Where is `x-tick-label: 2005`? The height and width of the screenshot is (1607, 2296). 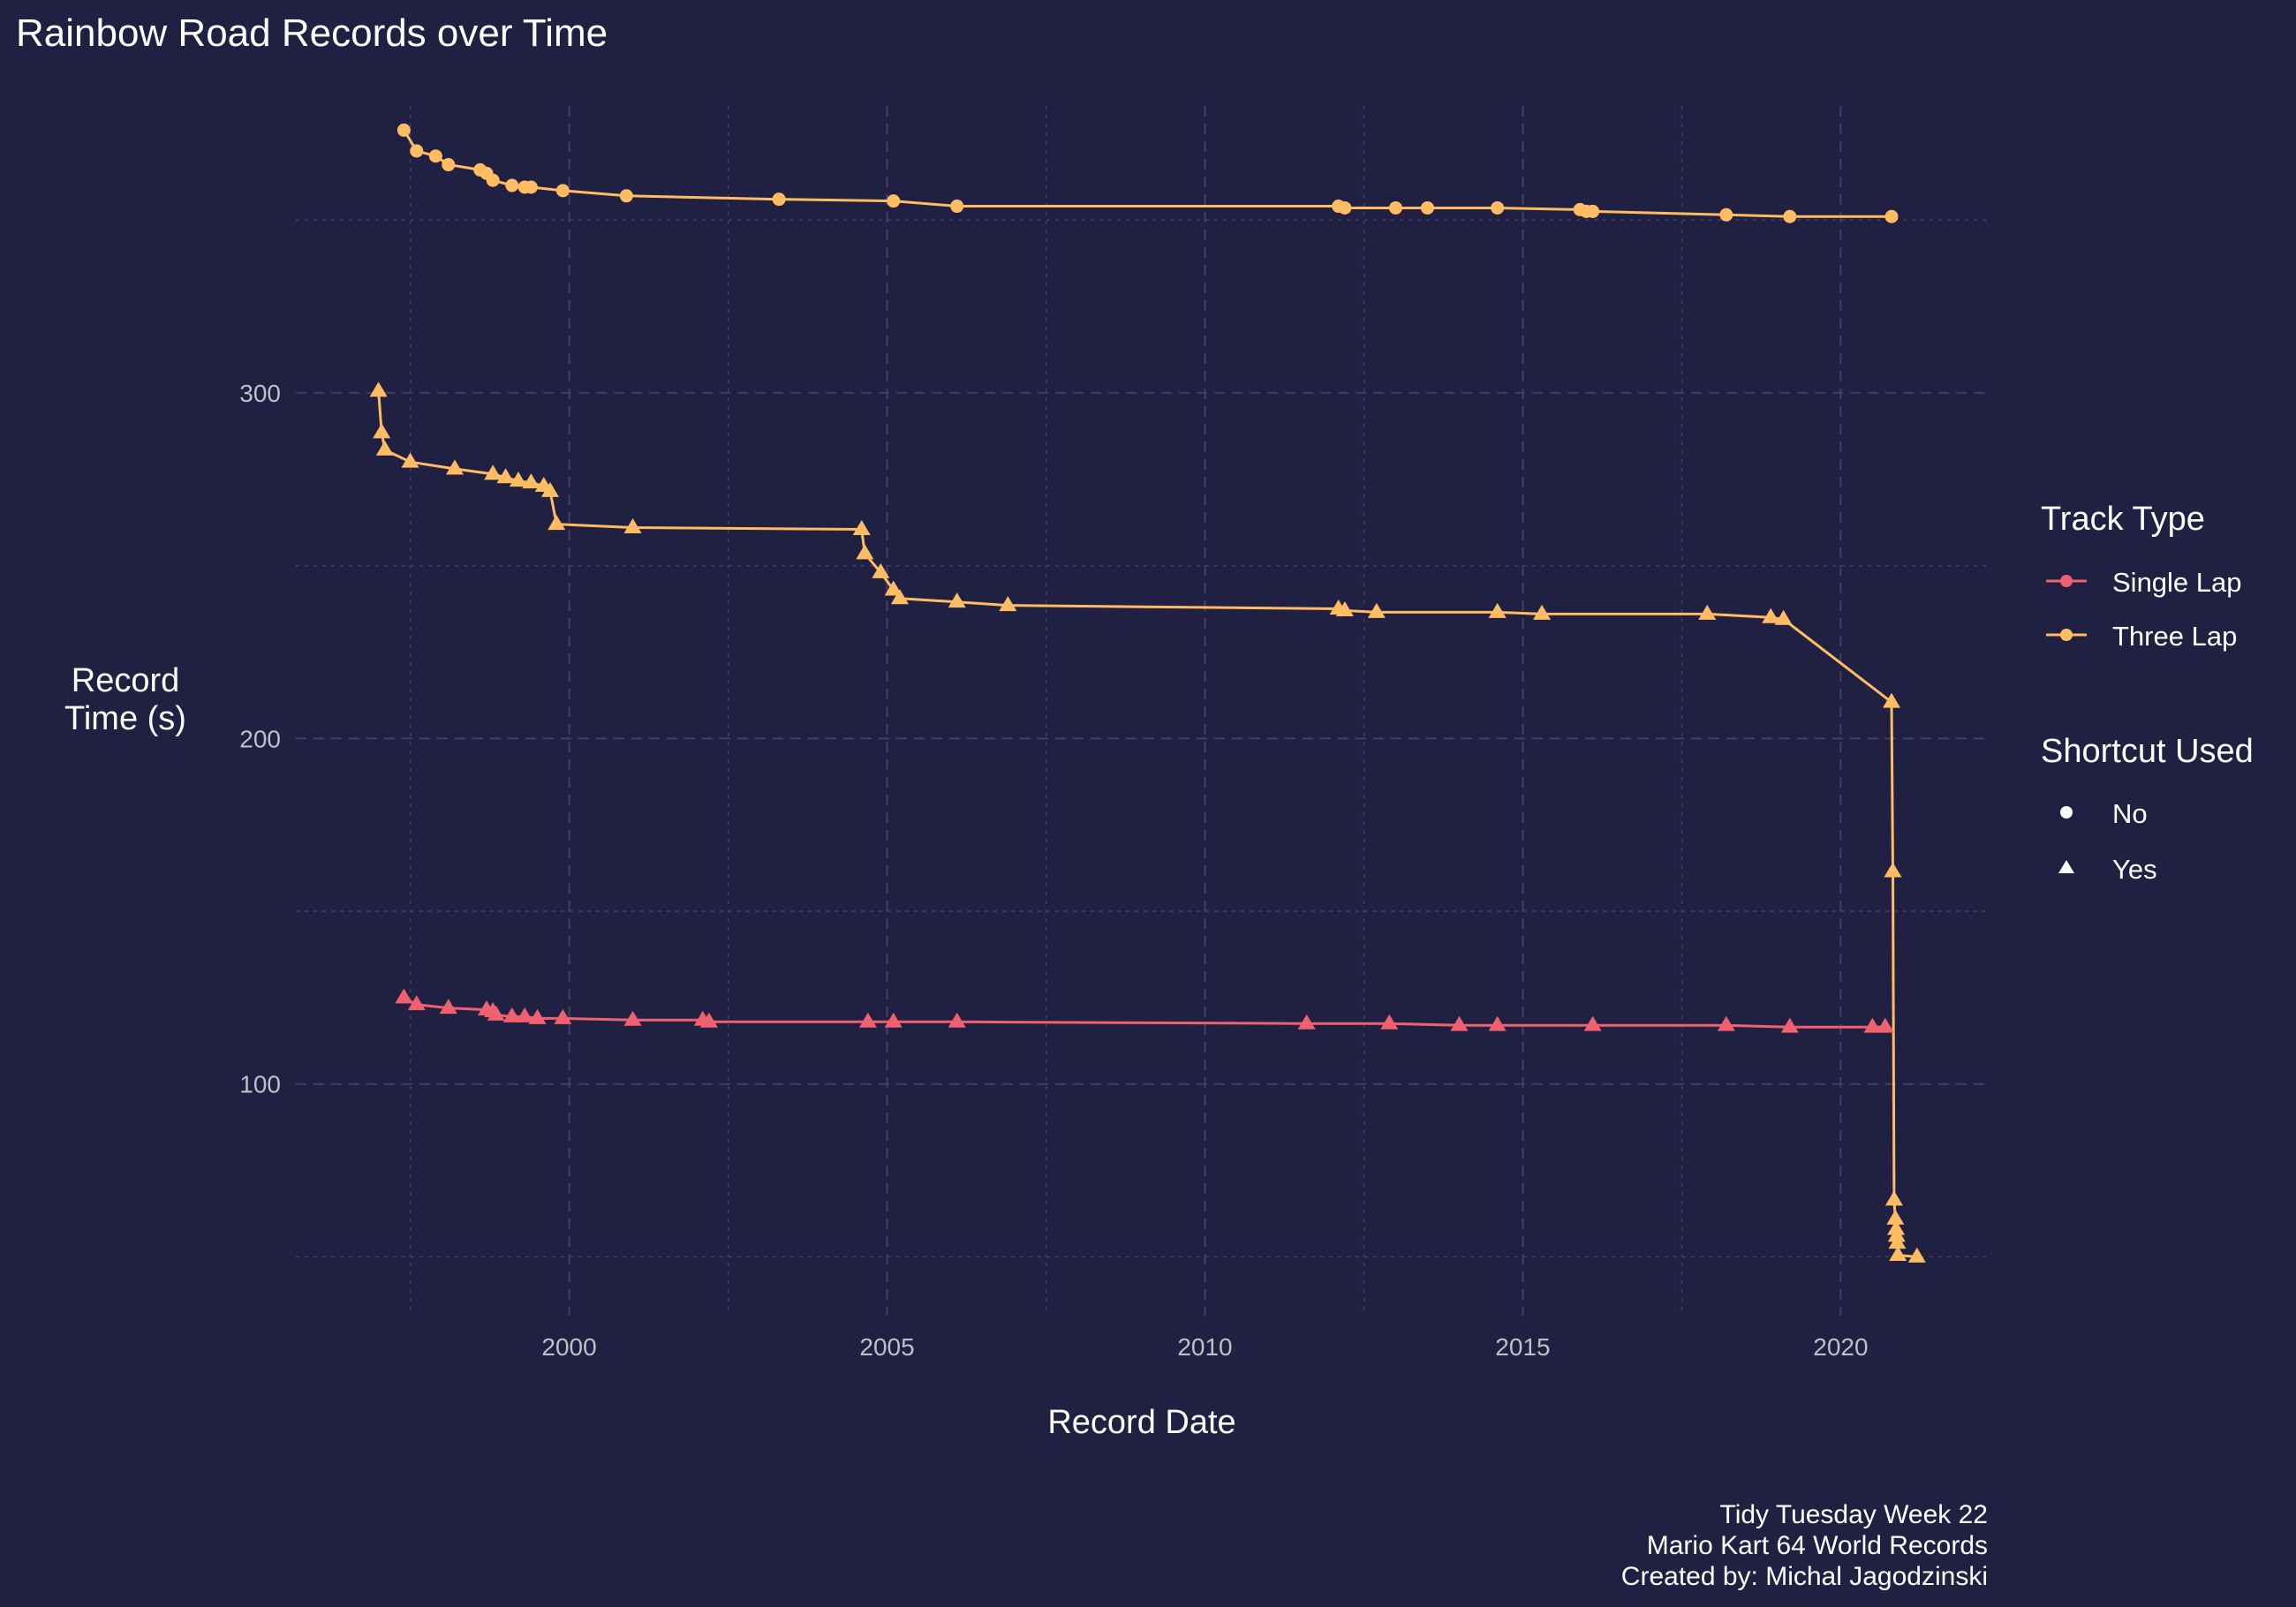
x-tick-label: 2005 is located at coordinates (887, 1347).